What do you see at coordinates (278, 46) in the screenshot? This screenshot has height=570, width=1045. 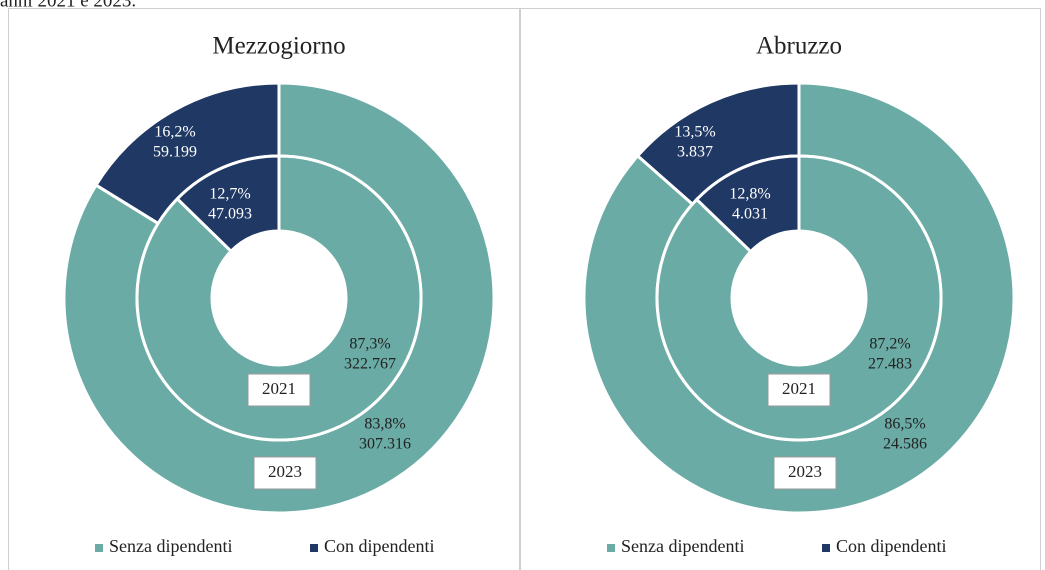 I see `chart-title: Mezzogiorno` at bounding box center [278, 46].